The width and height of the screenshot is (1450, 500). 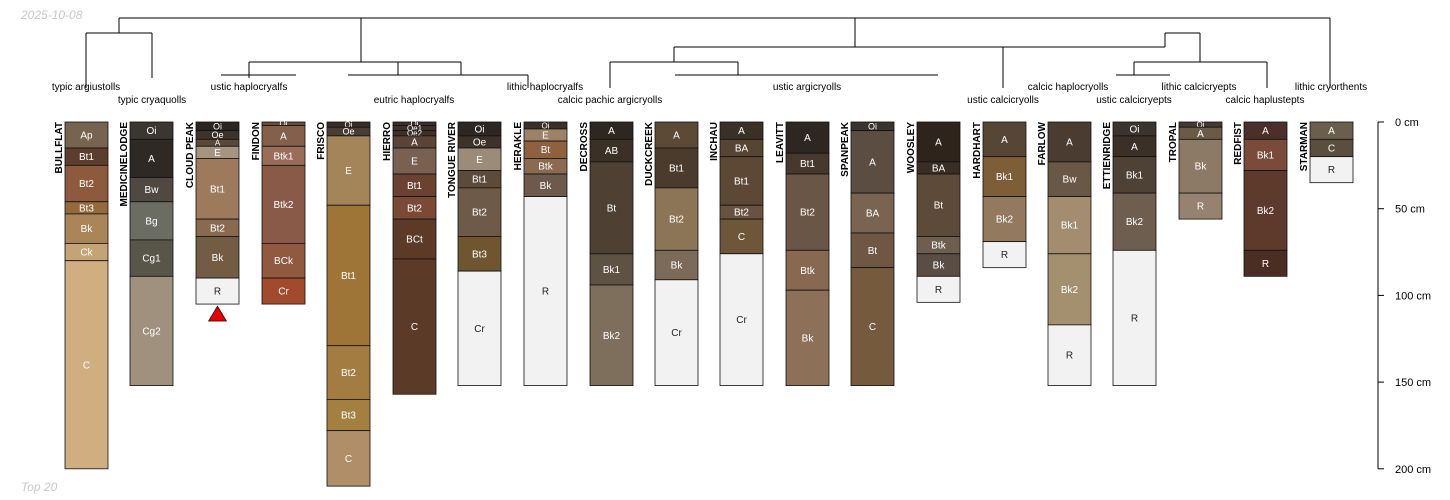 I want to click on axis-tick-label: 0 cm, so click(x=1407, y=123).